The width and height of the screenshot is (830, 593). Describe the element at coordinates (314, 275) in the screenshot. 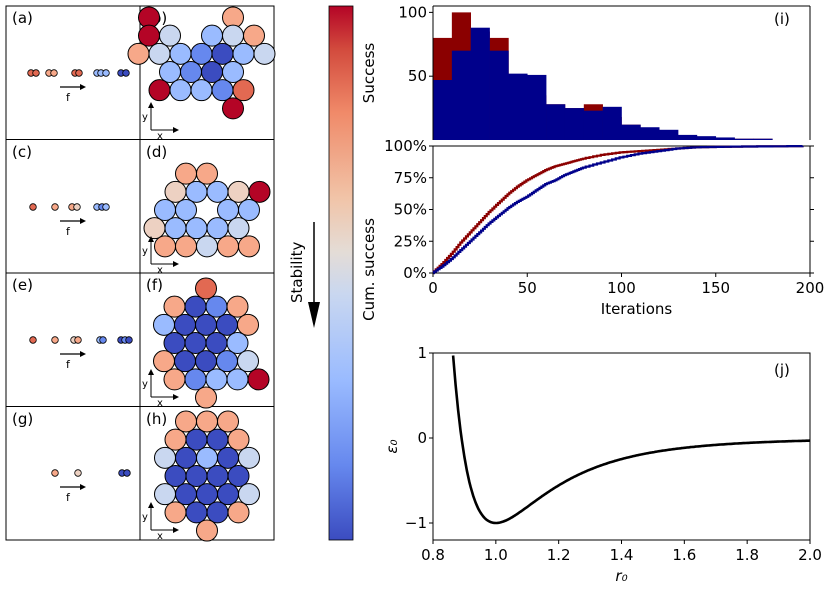

I see `stability-arrow` at that location.